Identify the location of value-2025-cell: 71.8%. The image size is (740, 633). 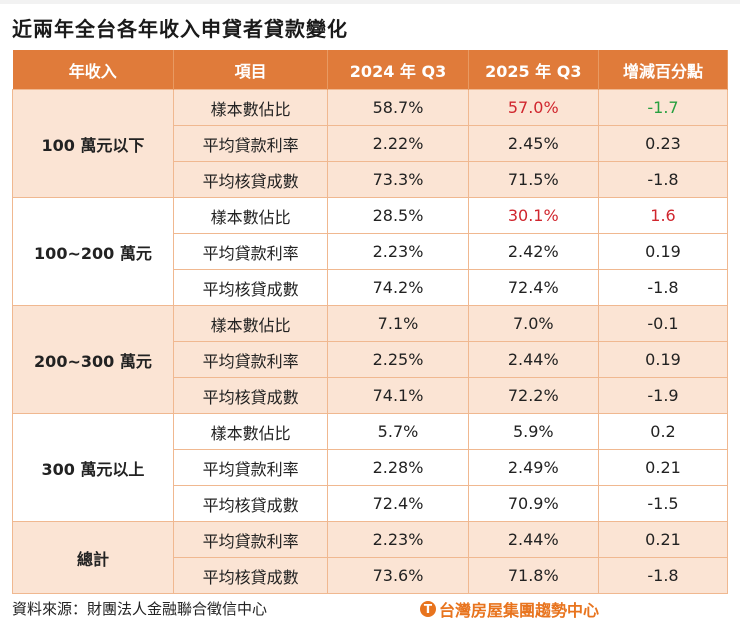
(533, 575).